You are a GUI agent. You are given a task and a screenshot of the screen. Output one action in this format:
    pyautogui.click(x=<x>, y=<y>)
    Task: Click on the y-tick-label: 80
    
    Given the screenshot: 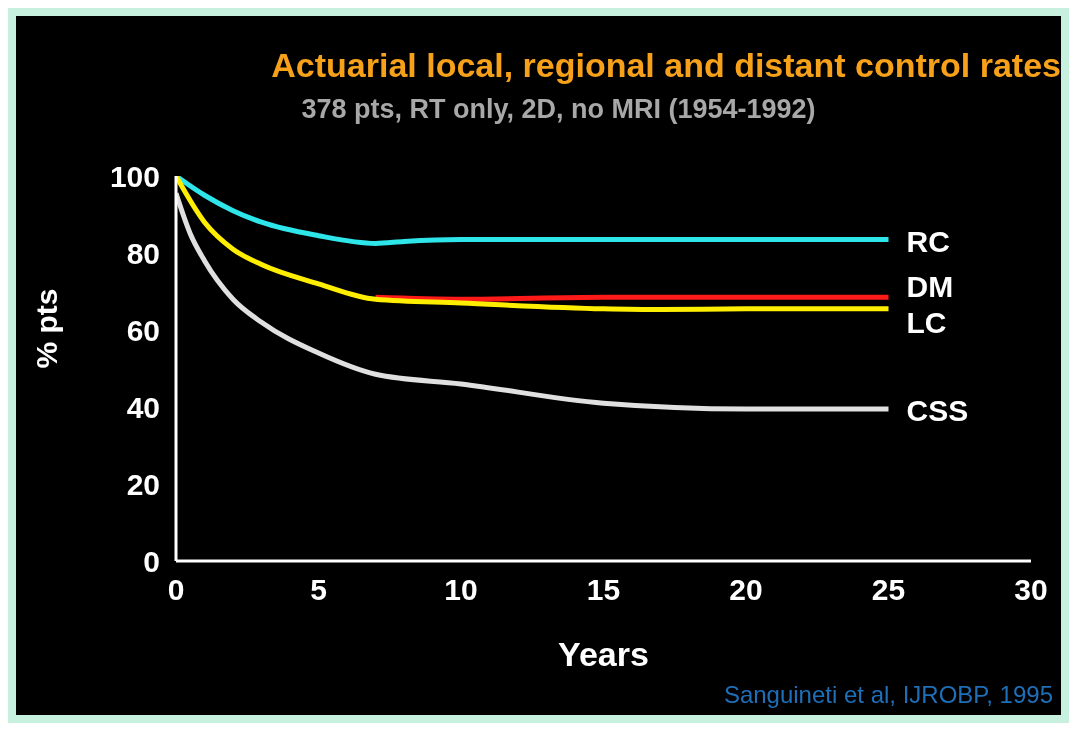 What is the action you would take?
    pyautogui.click(x=143, y=253)
    